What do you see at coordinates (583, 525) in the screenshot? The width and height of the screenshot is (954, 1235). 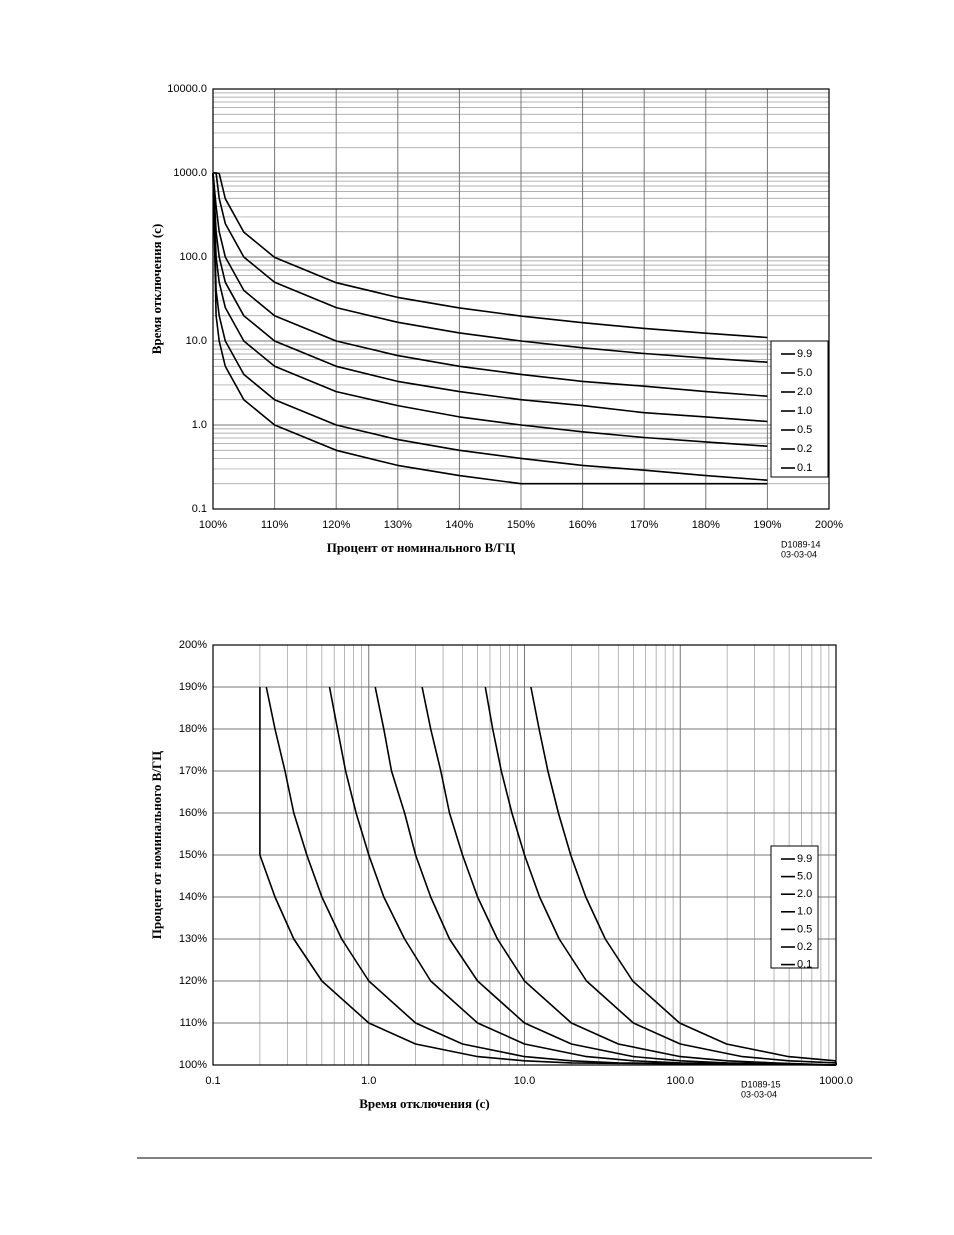 I see `x-tick-label: 160%` at bounding box center [583, 525].